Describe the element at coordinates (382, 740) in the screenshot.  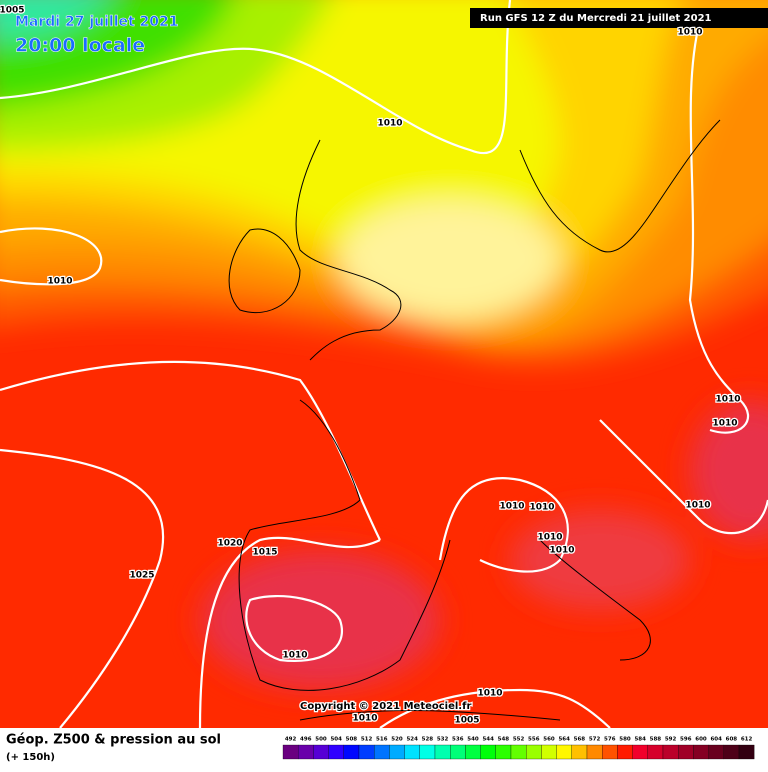
I see `colorbar-label: 516` at that location.